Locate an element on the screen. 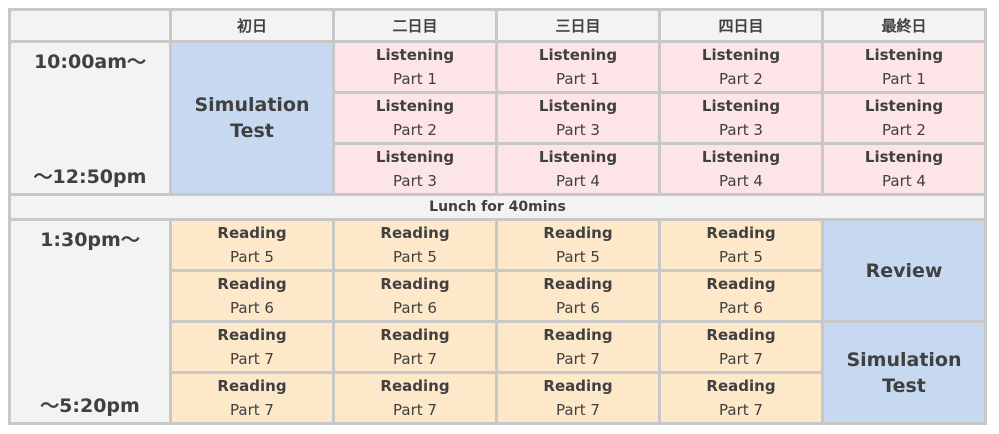 Image resolution: width=999 pixels, height=434 pixels. day-label: 二日目 is located at coordinates (415, 26).